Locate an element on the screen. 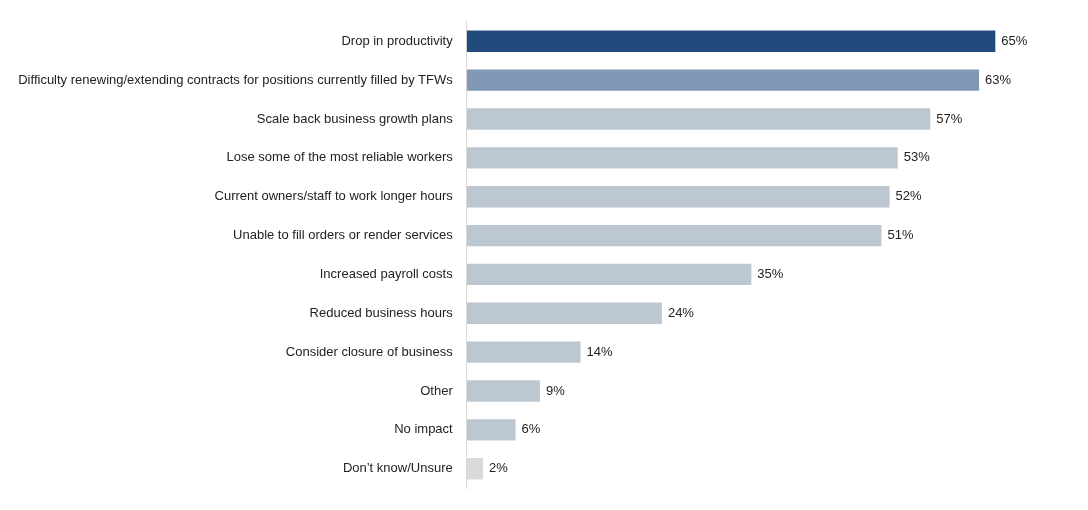 The height and width of the screenshot is (510, 1088). y-tick-label: No impact is located at coordinates (424, 429).